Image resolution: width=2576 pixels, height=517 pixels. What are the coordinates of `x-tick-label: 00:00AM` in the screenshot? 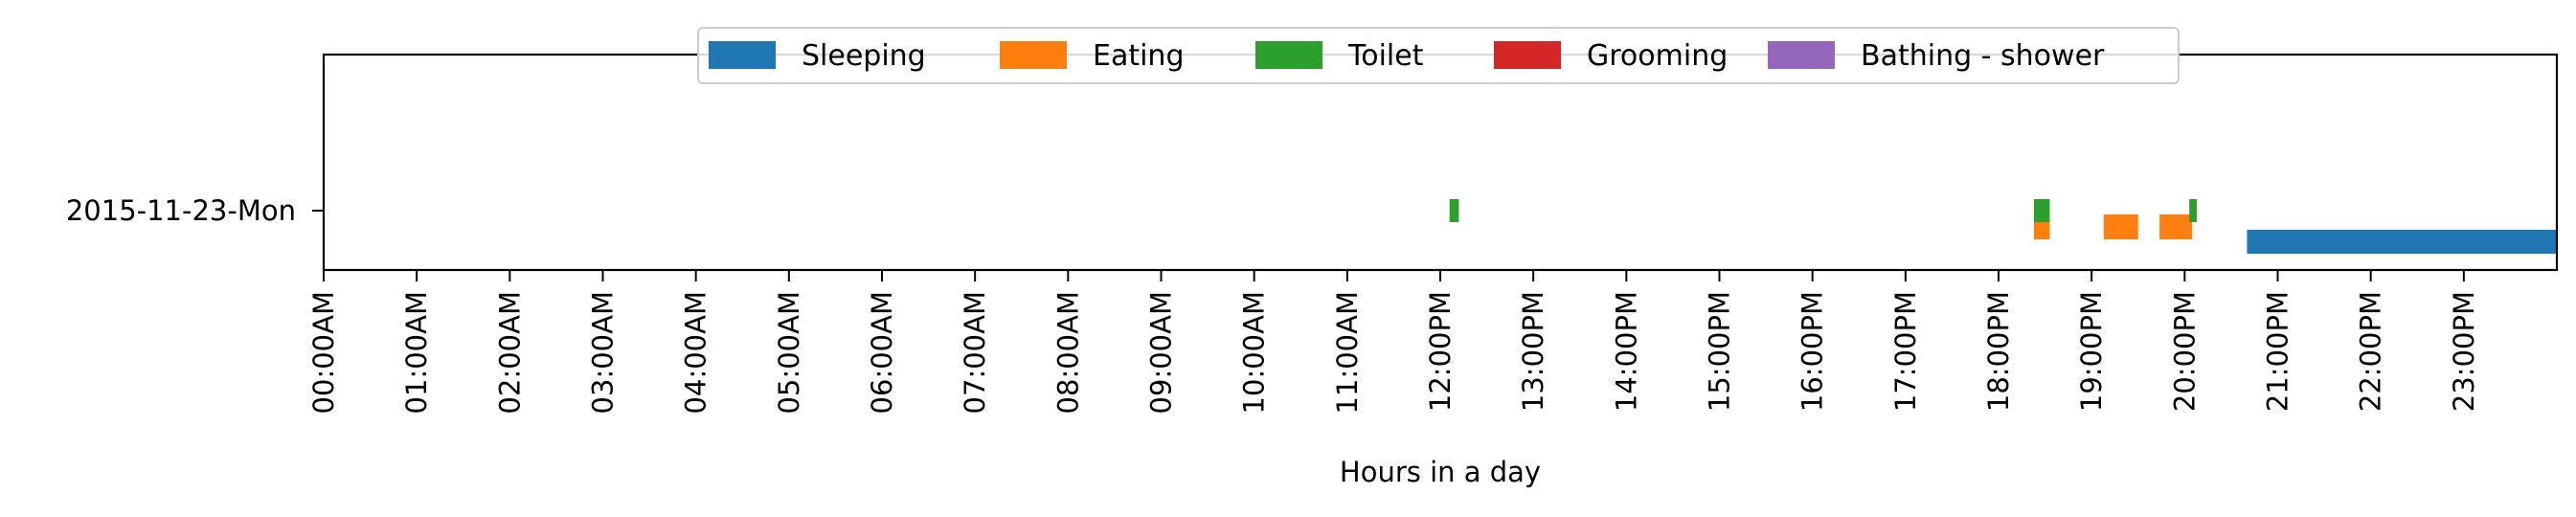 It's located at (323, 352).